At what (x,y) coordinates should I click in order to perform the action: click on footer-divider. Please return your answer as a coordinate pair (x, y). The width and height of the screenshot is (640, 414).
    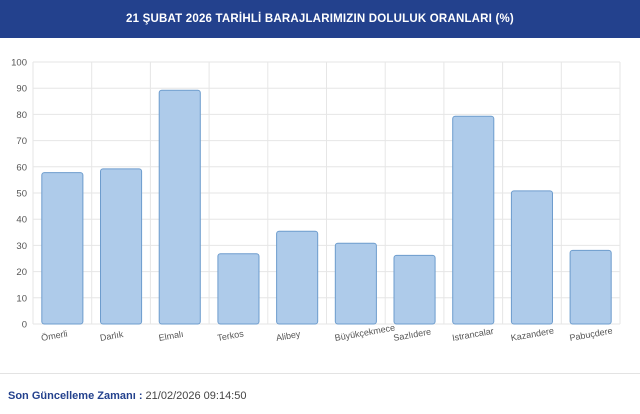
    Looking at the image, I should click on (320, 373).